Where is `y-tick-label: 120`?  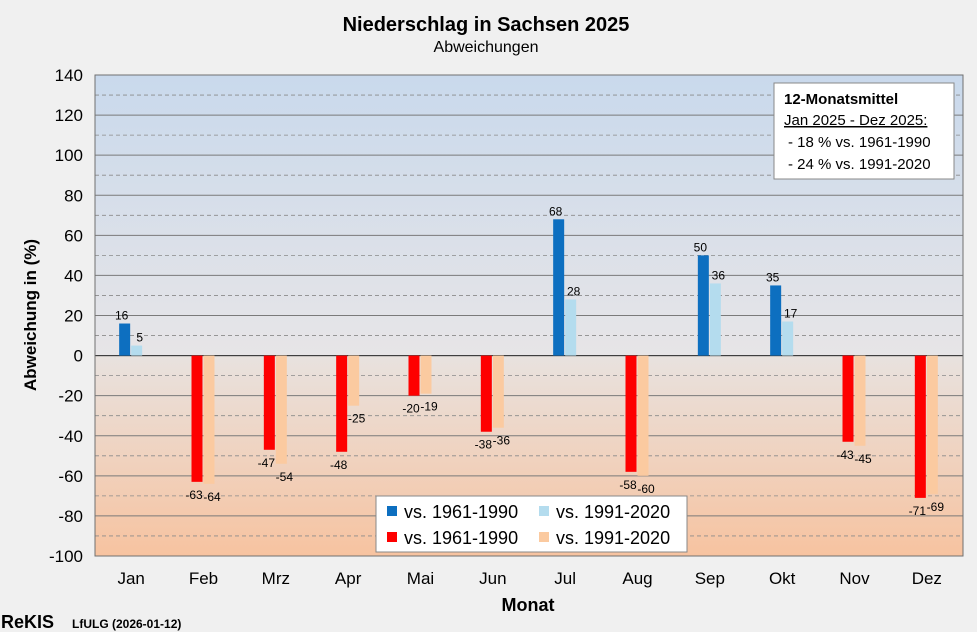
y-tick-label: 120 is located at coordinates (69, 115).